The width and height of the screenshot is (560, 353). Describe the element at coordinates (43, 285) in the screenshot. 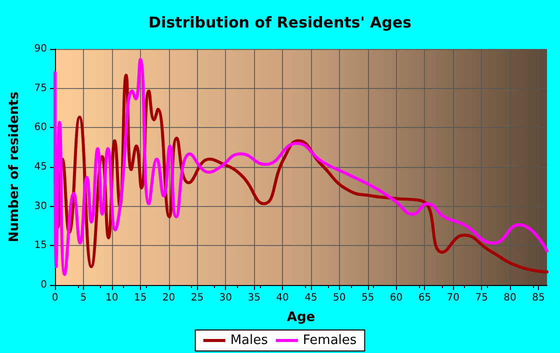

I see `y-tick-label: 0` at that location.